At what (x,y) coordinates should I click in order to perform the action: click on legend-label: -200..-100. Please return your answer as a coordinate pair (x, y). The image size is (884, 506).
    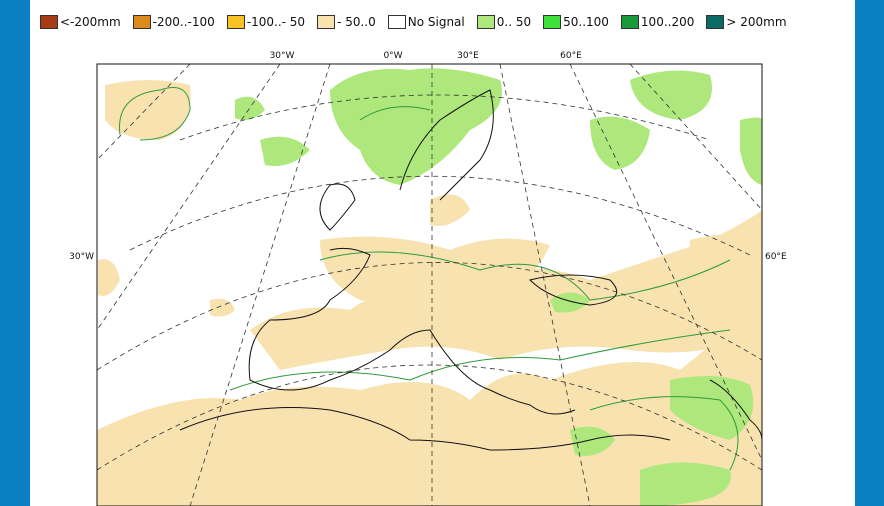
    Looking at the image, I should click on (183, 22).